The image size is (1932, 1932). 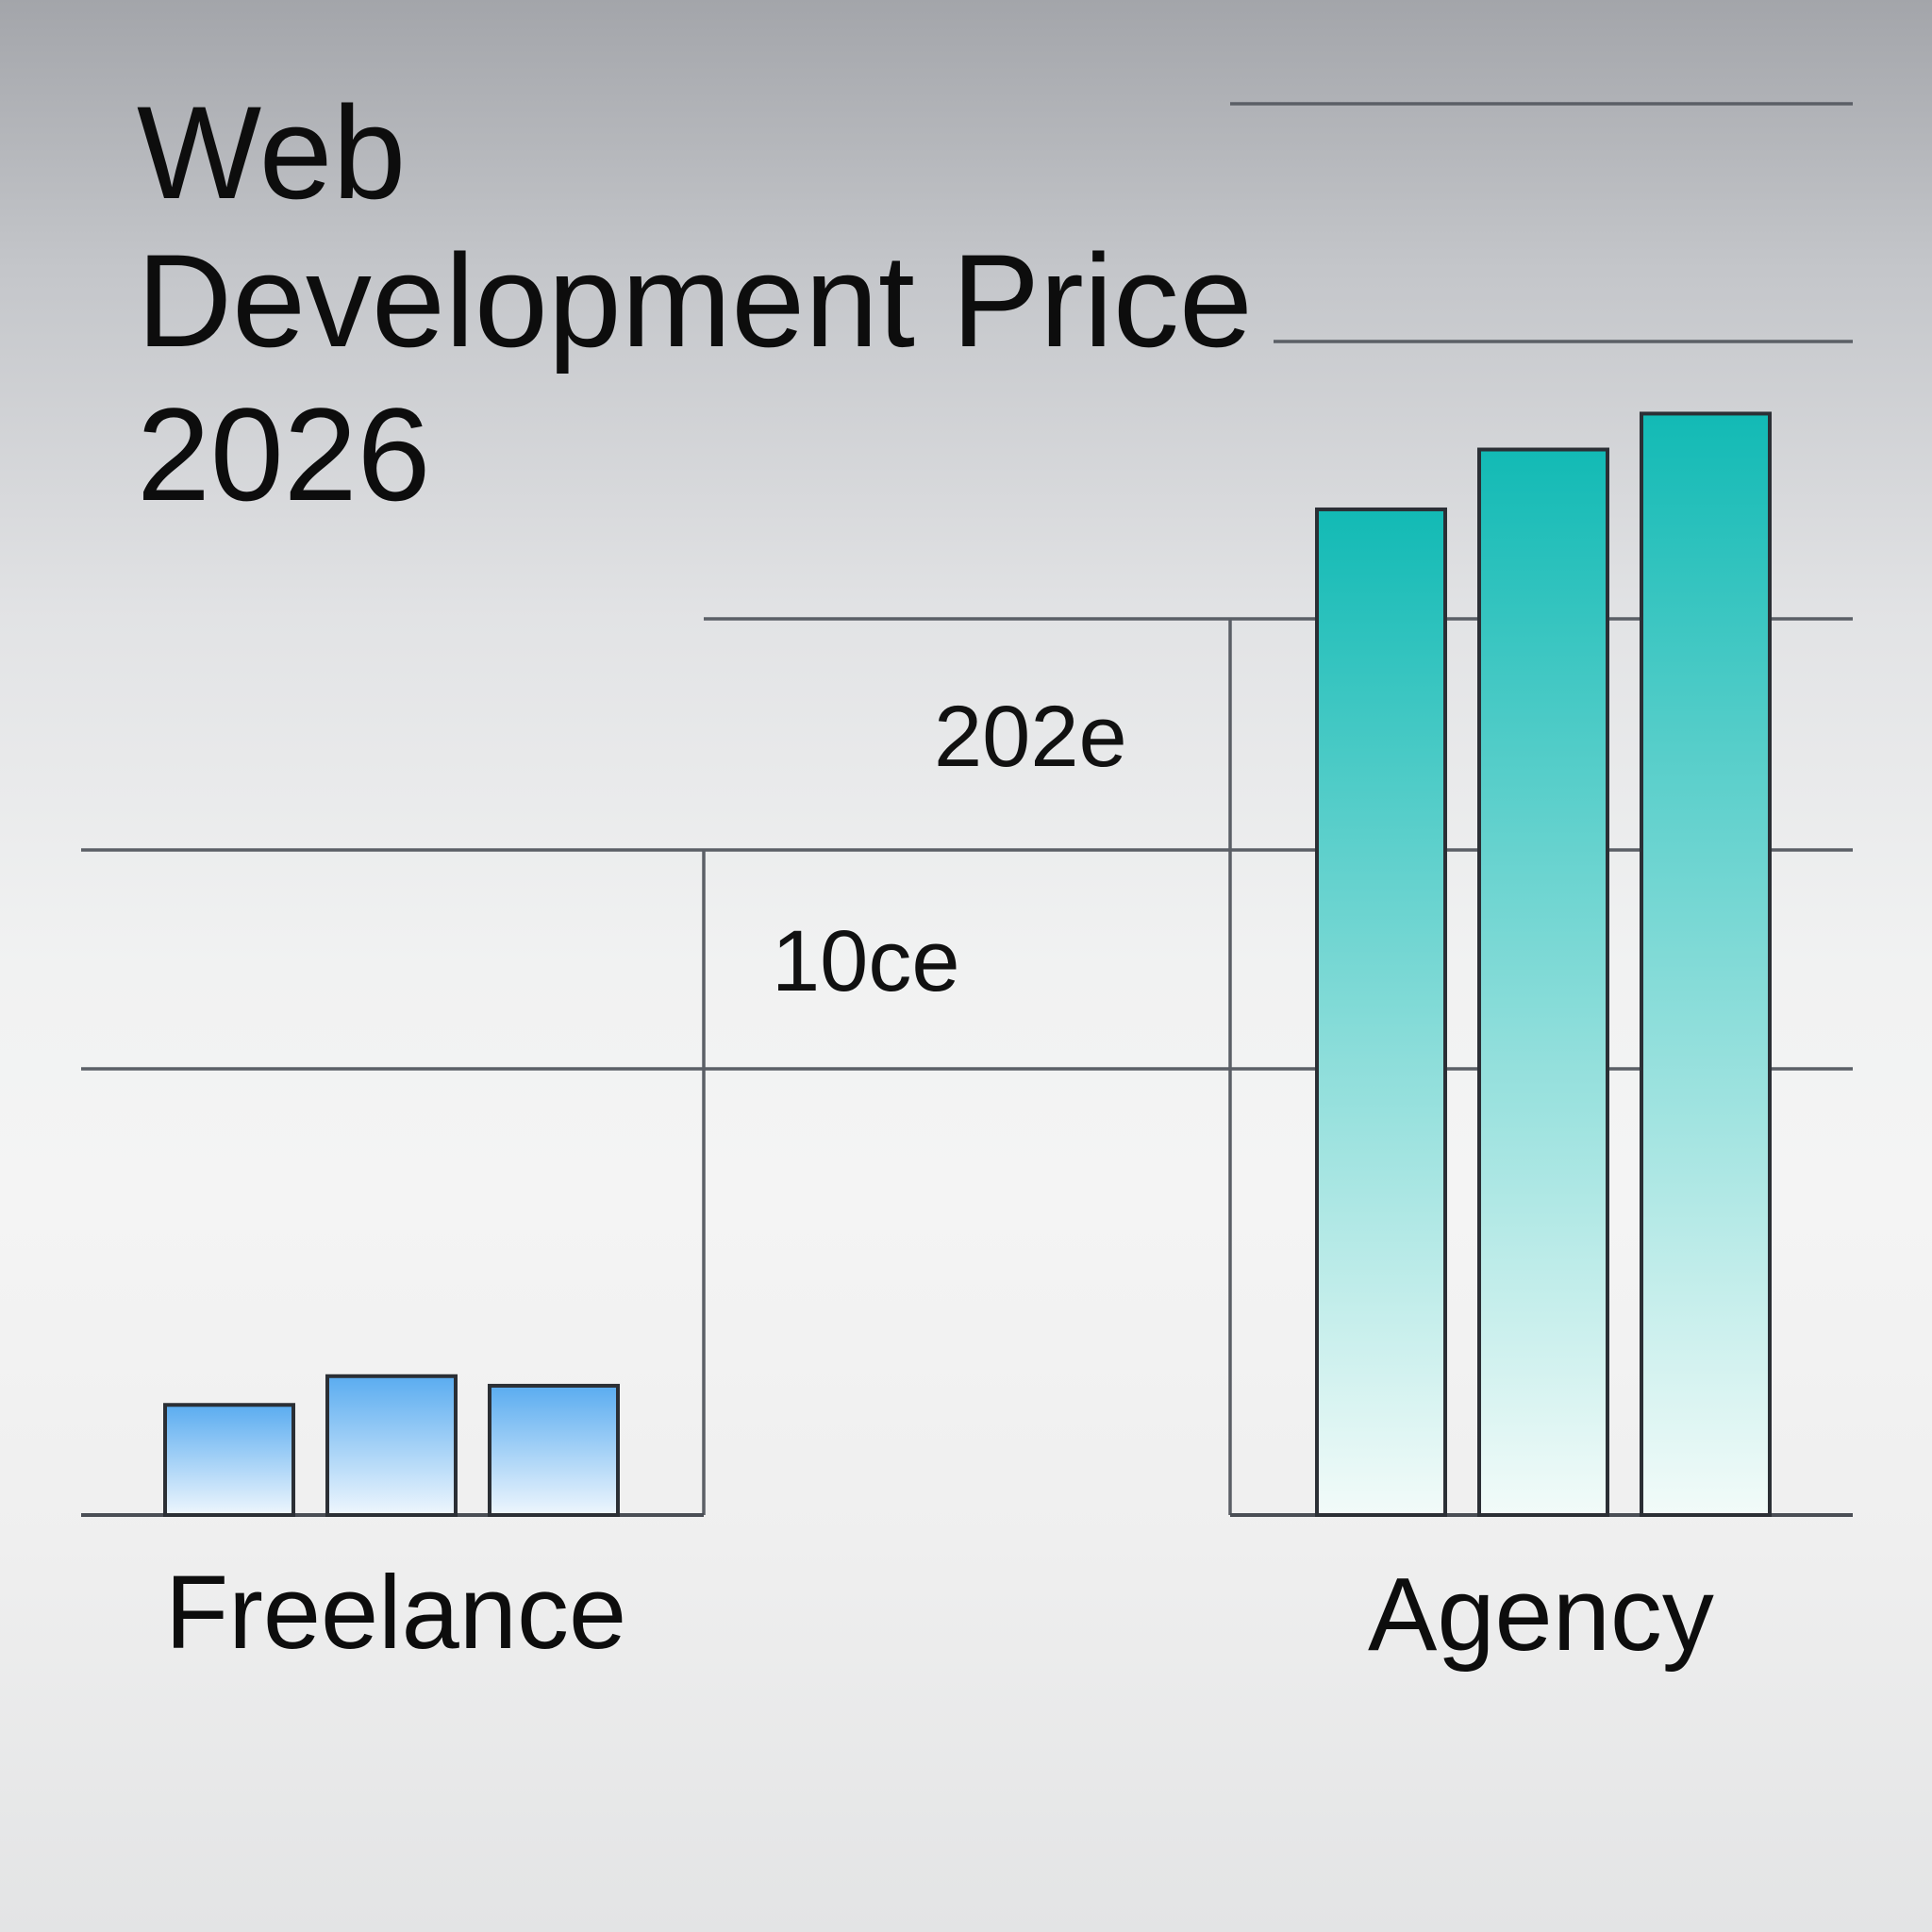 I want to click on category-label-freelance: Freelance, so click(x=396, y=1613).